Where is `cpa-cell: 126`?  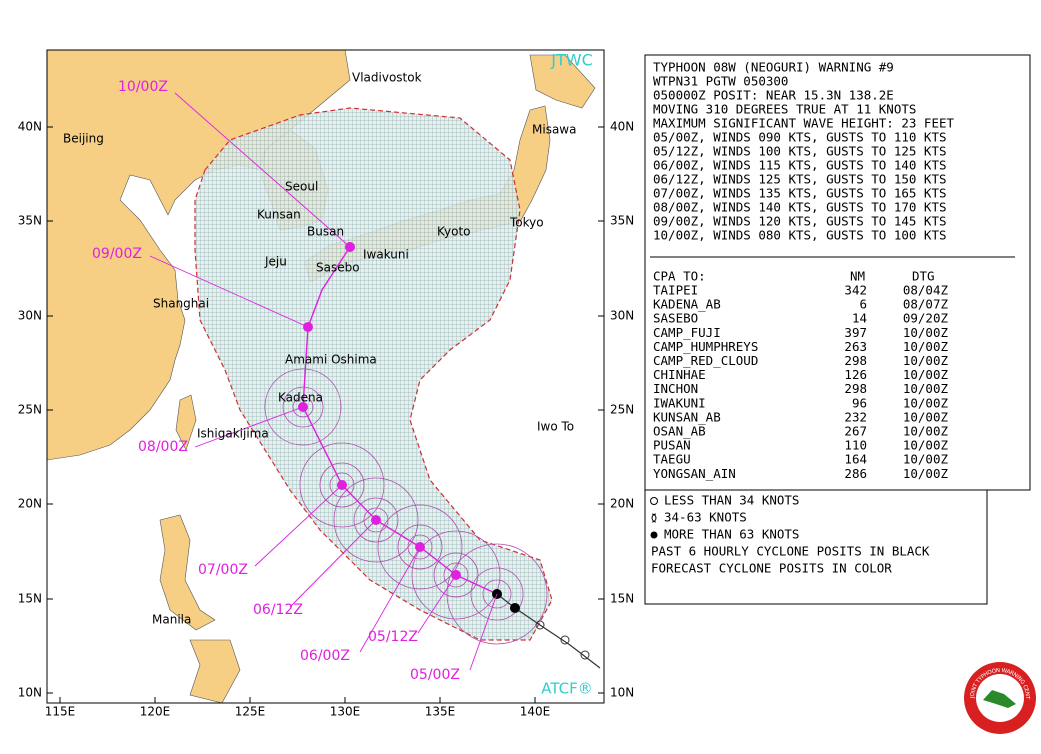
cpa-cell: 126 is located at coordinates (855, 374).